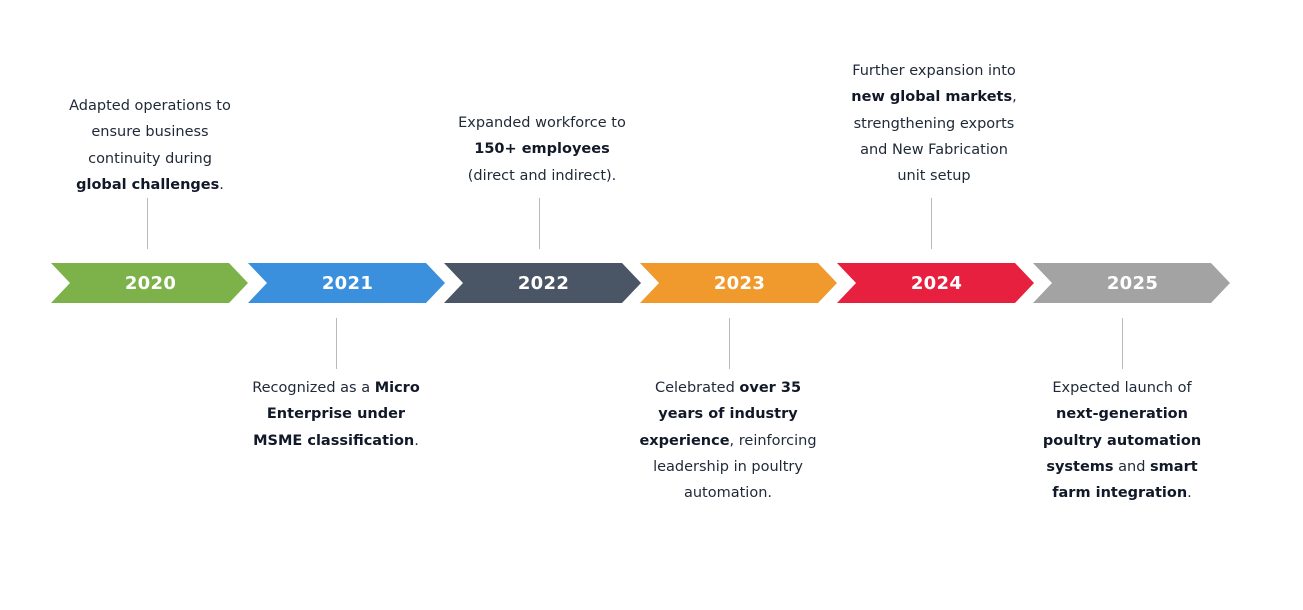 The width and height of the screenshot is (1303, 610). I want to click on note-text: automation., so click(728, 493).